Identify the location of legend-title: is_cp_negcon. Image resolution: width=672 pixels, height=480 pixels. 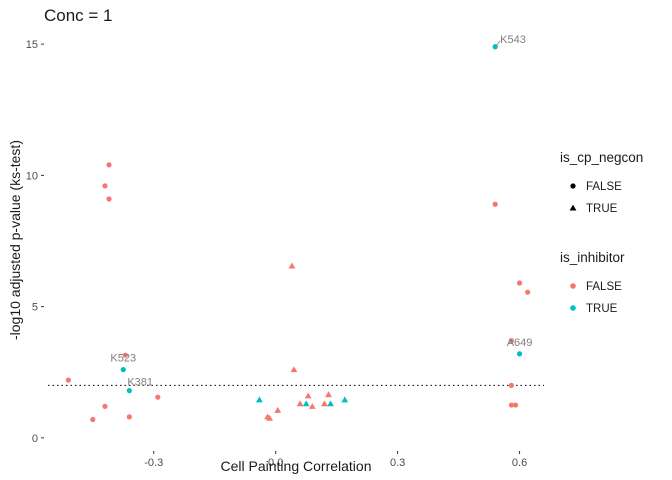
(601, 157).